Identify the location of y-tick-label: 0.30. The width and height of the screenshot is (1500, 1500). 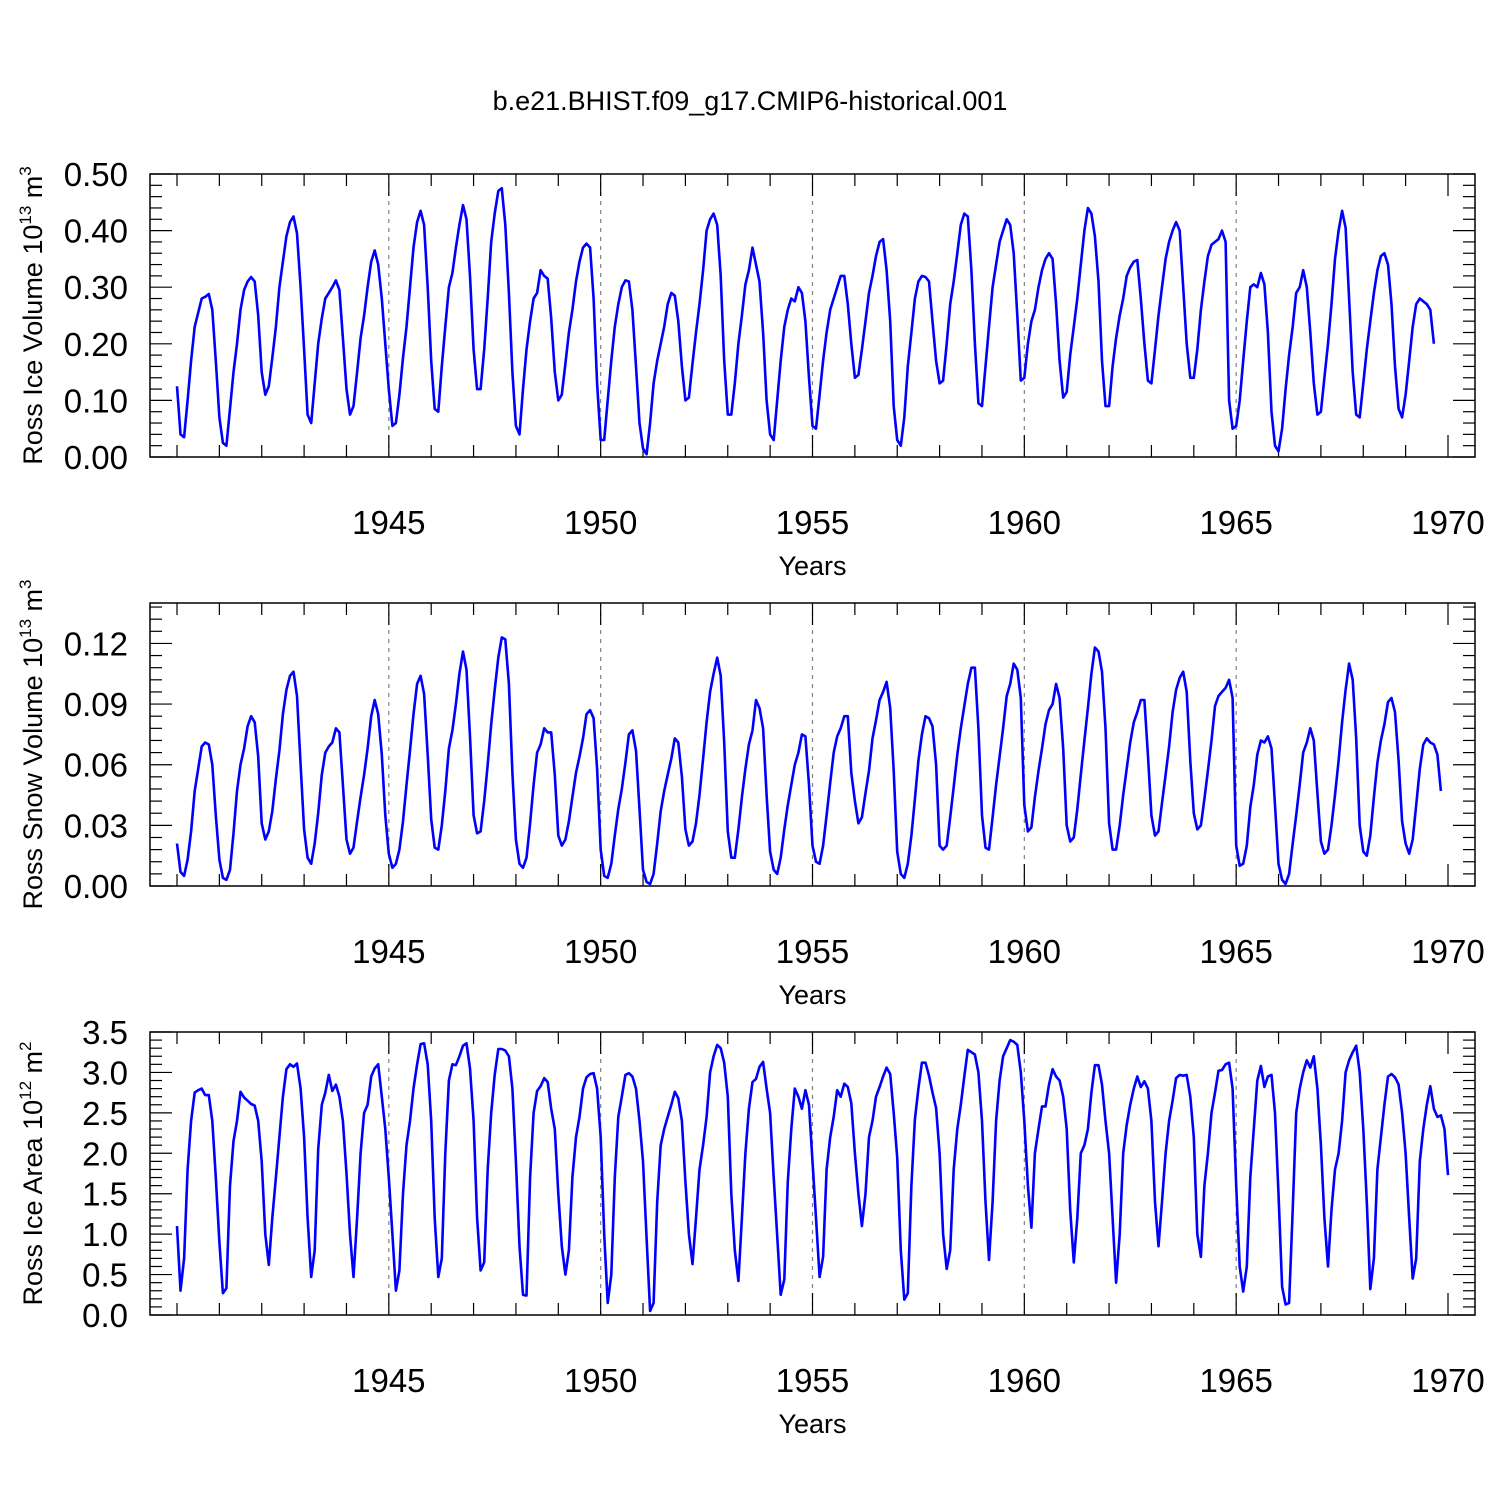
(96, 287).